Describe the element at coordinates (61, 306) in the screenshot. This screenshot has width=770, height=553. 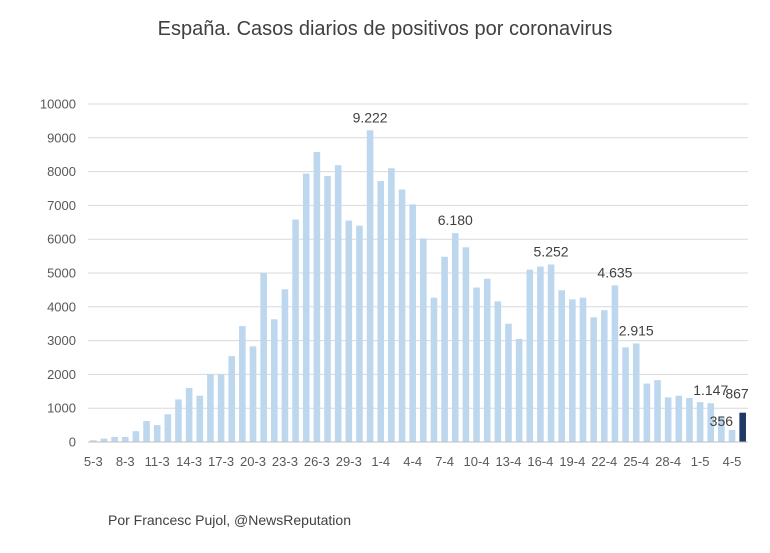
I see `y-tick-label: 4000` at that location.